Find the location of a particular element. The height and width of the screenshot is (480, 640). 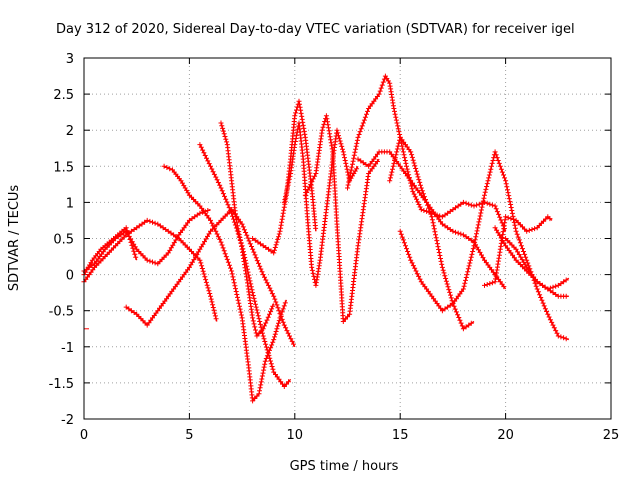

y-tick-label: 1.5 is located at coordinates (63, 167).